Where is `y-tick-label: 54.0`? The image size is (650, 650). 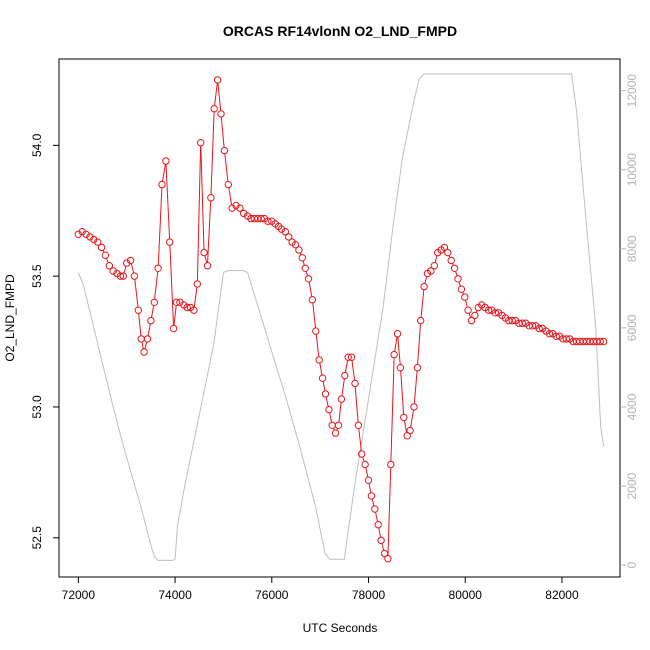
y-tick-label: 54.0 is located at coordinates (37, 145).